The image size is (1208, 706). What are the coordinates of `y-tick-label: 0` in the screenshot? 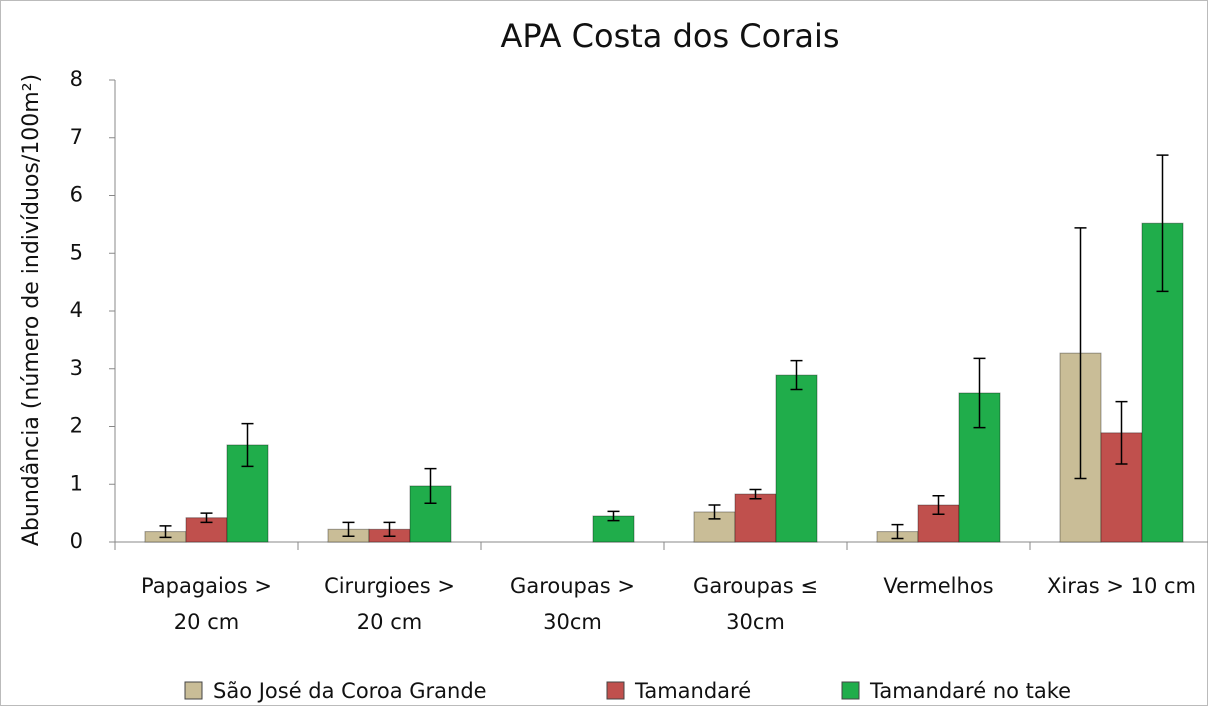 It's located at (76, 541).